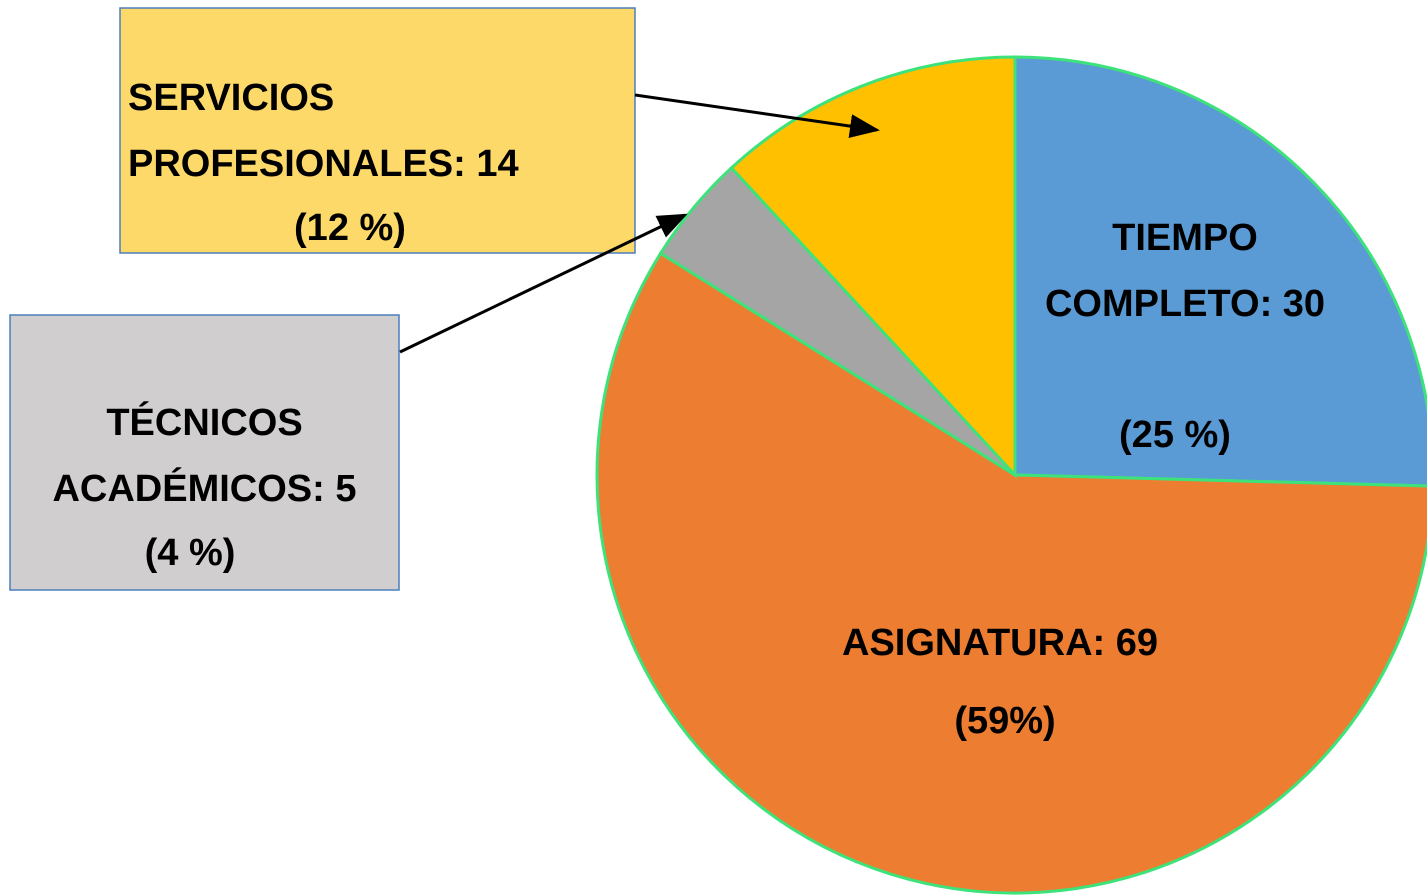 The width and height of the screenshot is (1427, 896). What do you see at coordinates (1185, 271) in the screenshot?
I see `slice-label: TIEMPO COMPLETO: 30` at bounding box center [1185, 271].